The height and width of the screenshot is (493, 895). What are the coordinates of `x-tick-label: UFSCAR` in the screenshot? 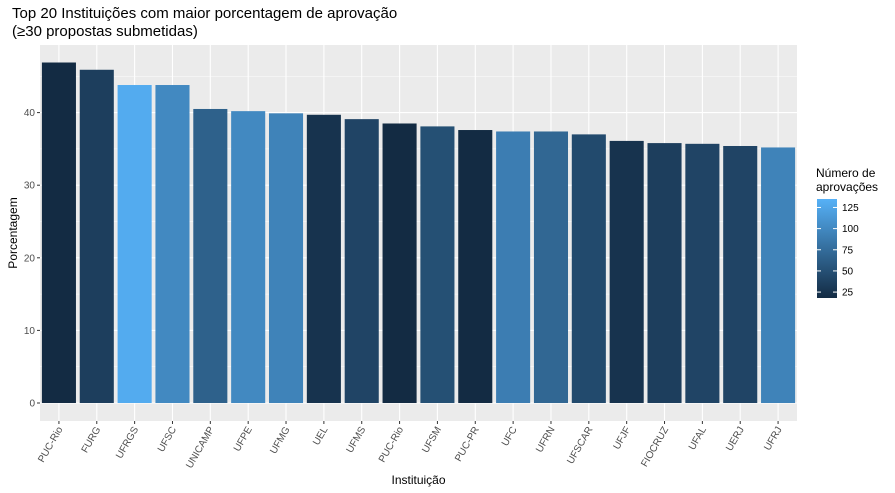 It's located at (580, 445).